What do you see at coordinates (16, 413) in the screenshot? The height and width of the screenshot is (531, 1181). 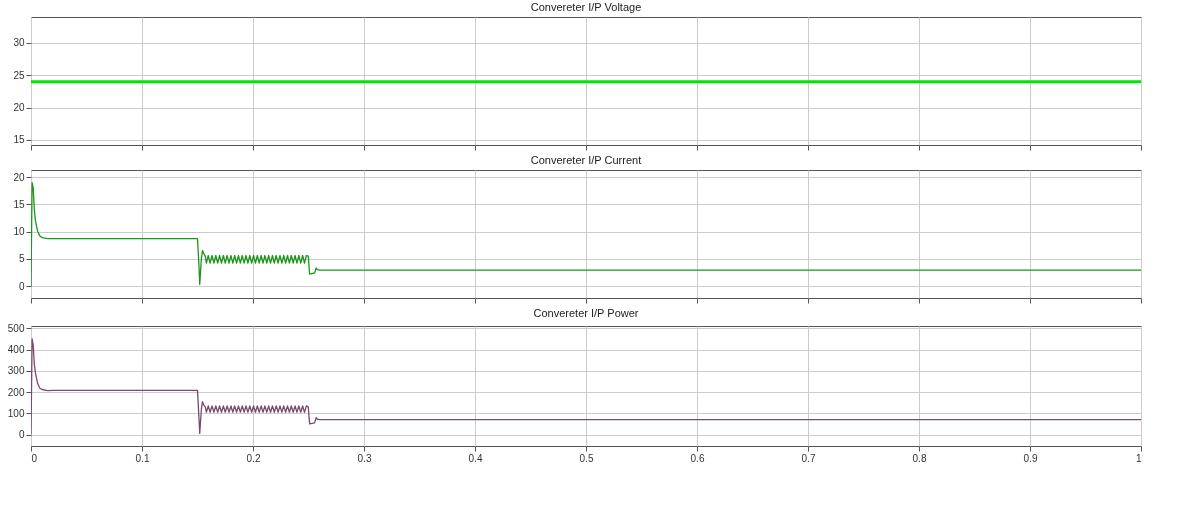 I see `y-tick-label: 100` at bounding box center [16, 413].